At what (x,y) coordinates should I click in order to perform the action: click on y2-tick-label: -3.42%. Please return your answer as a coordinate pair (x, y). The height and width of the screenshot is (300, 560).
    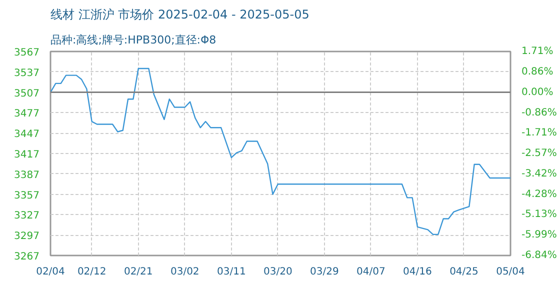
    Looking at the image, I should click on (539, 174).